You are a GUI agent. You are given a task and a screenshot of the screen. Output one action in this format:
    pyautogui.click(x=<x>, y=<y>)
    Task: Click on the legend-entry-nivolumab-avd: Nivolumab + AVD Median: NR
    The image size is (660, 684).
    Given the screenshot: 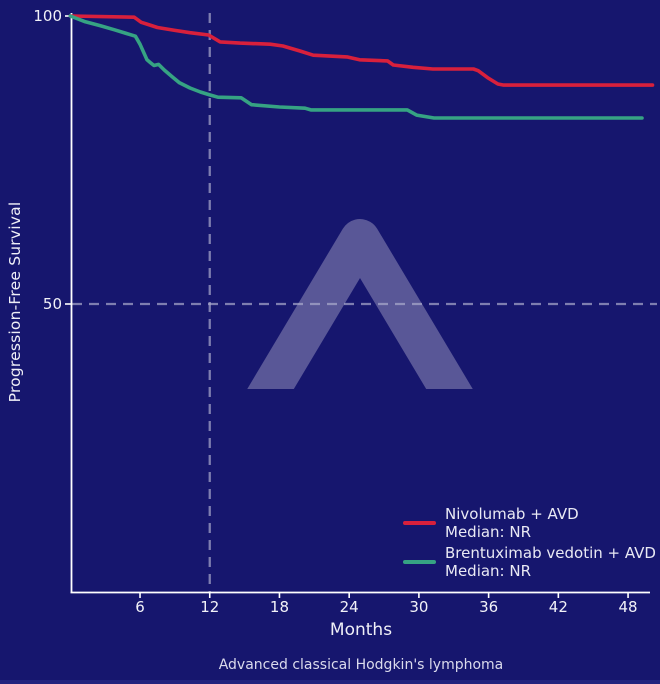 What is the action you would take?
    pyautogui.click(x=529, y=523)
    